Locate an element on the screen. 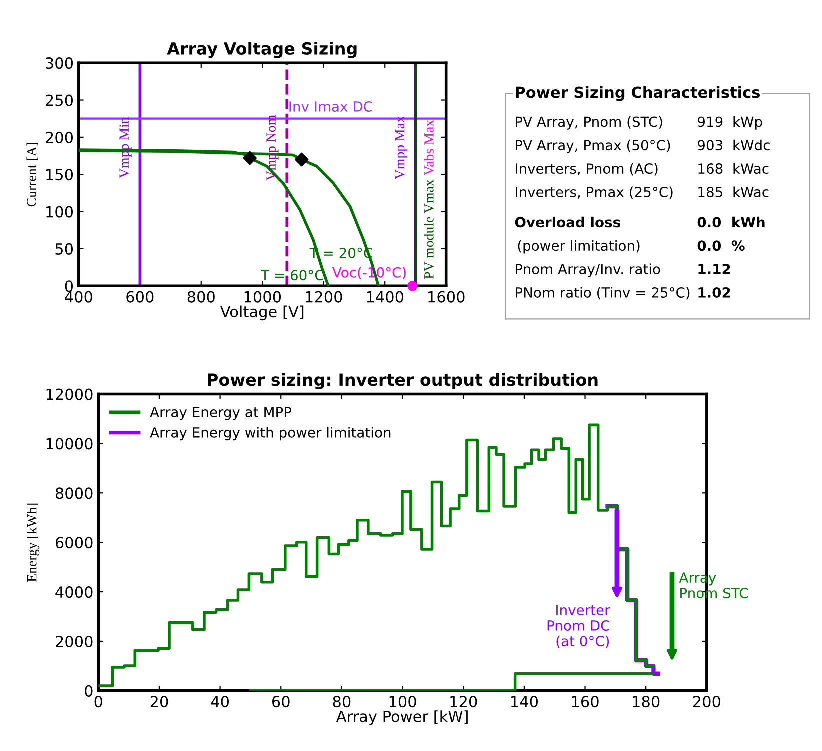 This screenshot has height=751, width=822. x-tick-label: 0 is located at coordinates (98, 702).